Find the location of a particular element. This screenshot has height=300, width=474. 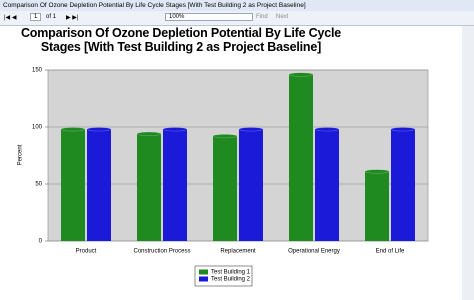

scrollbar is located at coordinates (468, 163).